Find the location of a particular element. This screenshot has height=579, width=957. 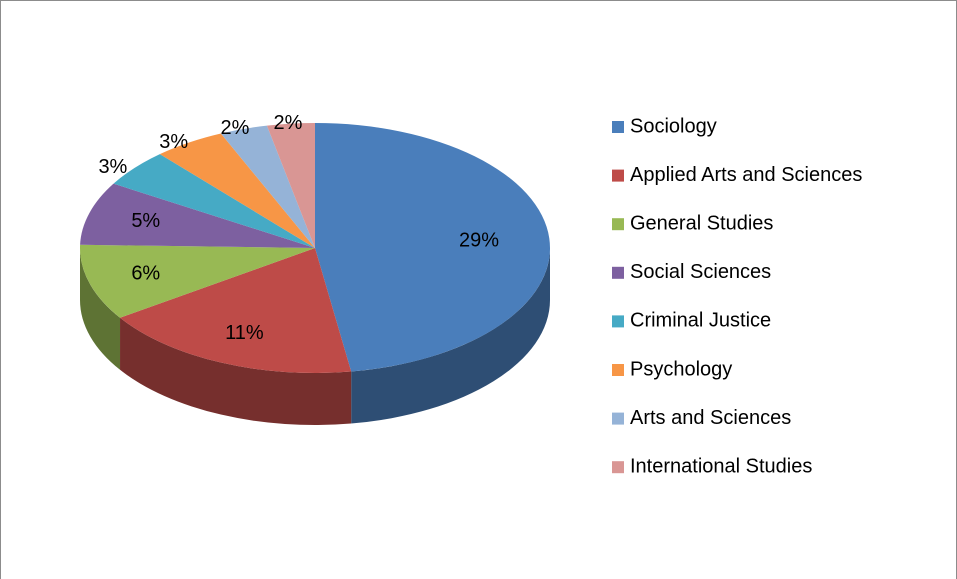

legend-label: Criminal Justice is located at coordinates (700, 321).